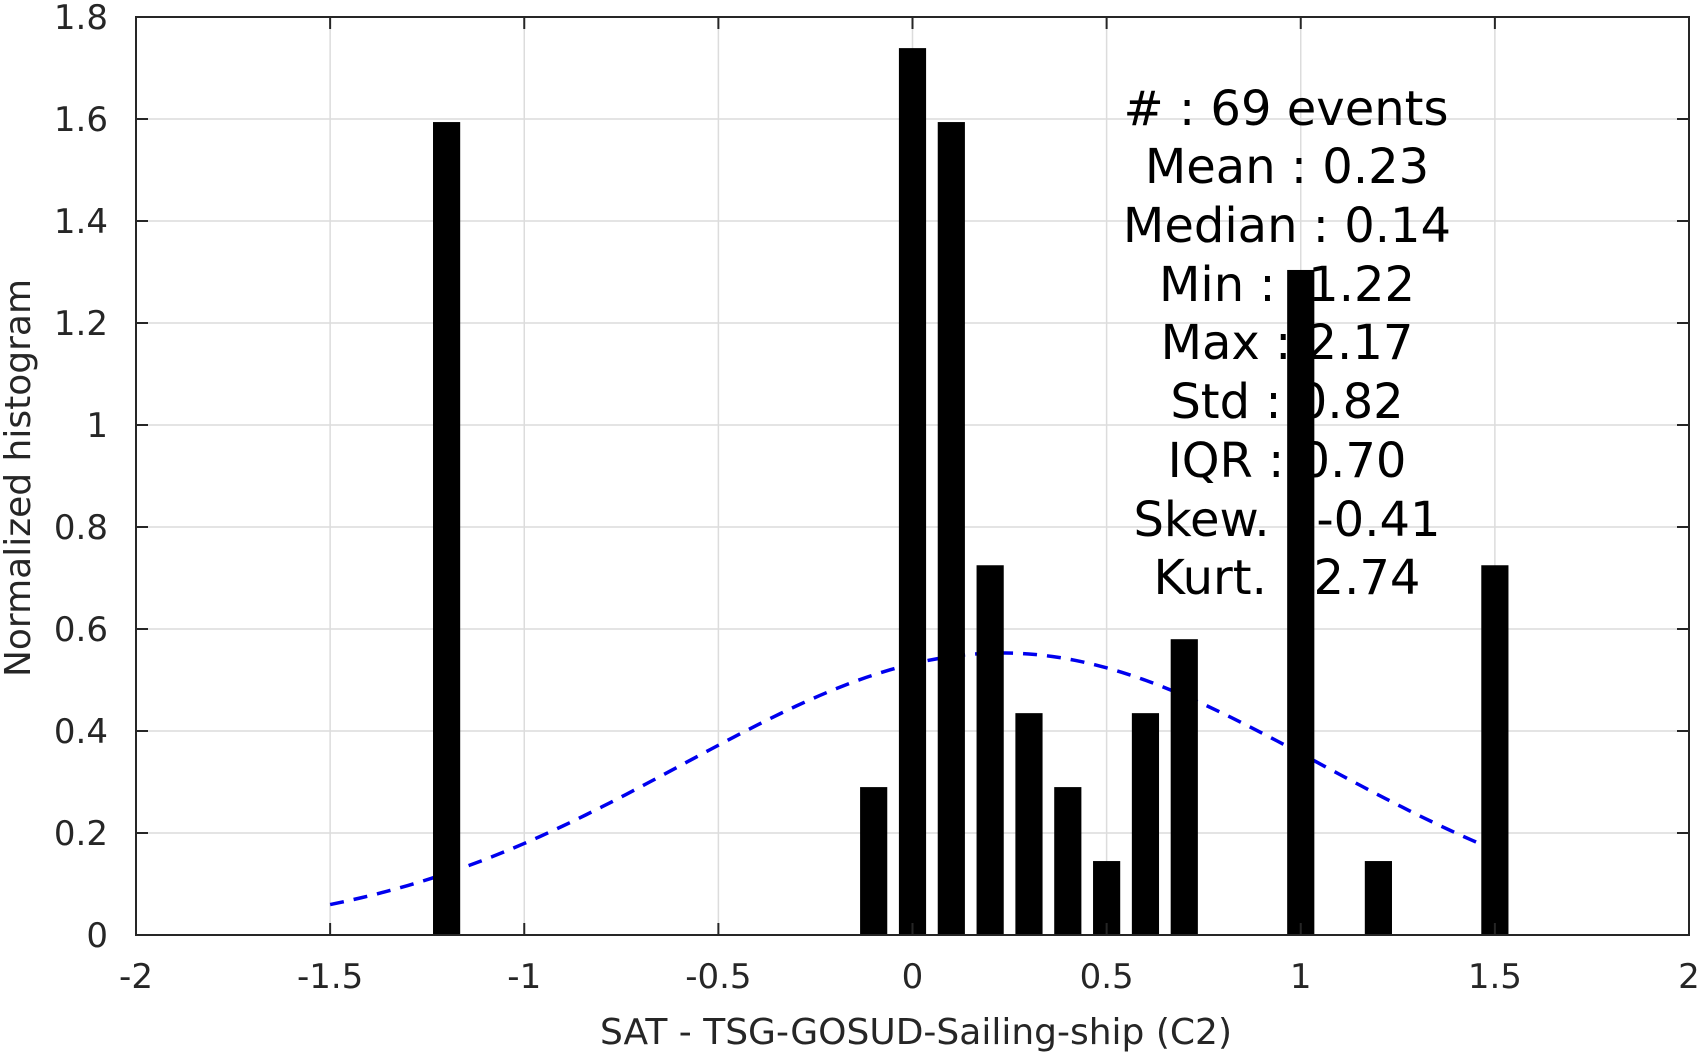 Image resolution: width=1703 pixels, height=1056 pixels. I want to click on x-tick-label: 2, so click(1689, 977).